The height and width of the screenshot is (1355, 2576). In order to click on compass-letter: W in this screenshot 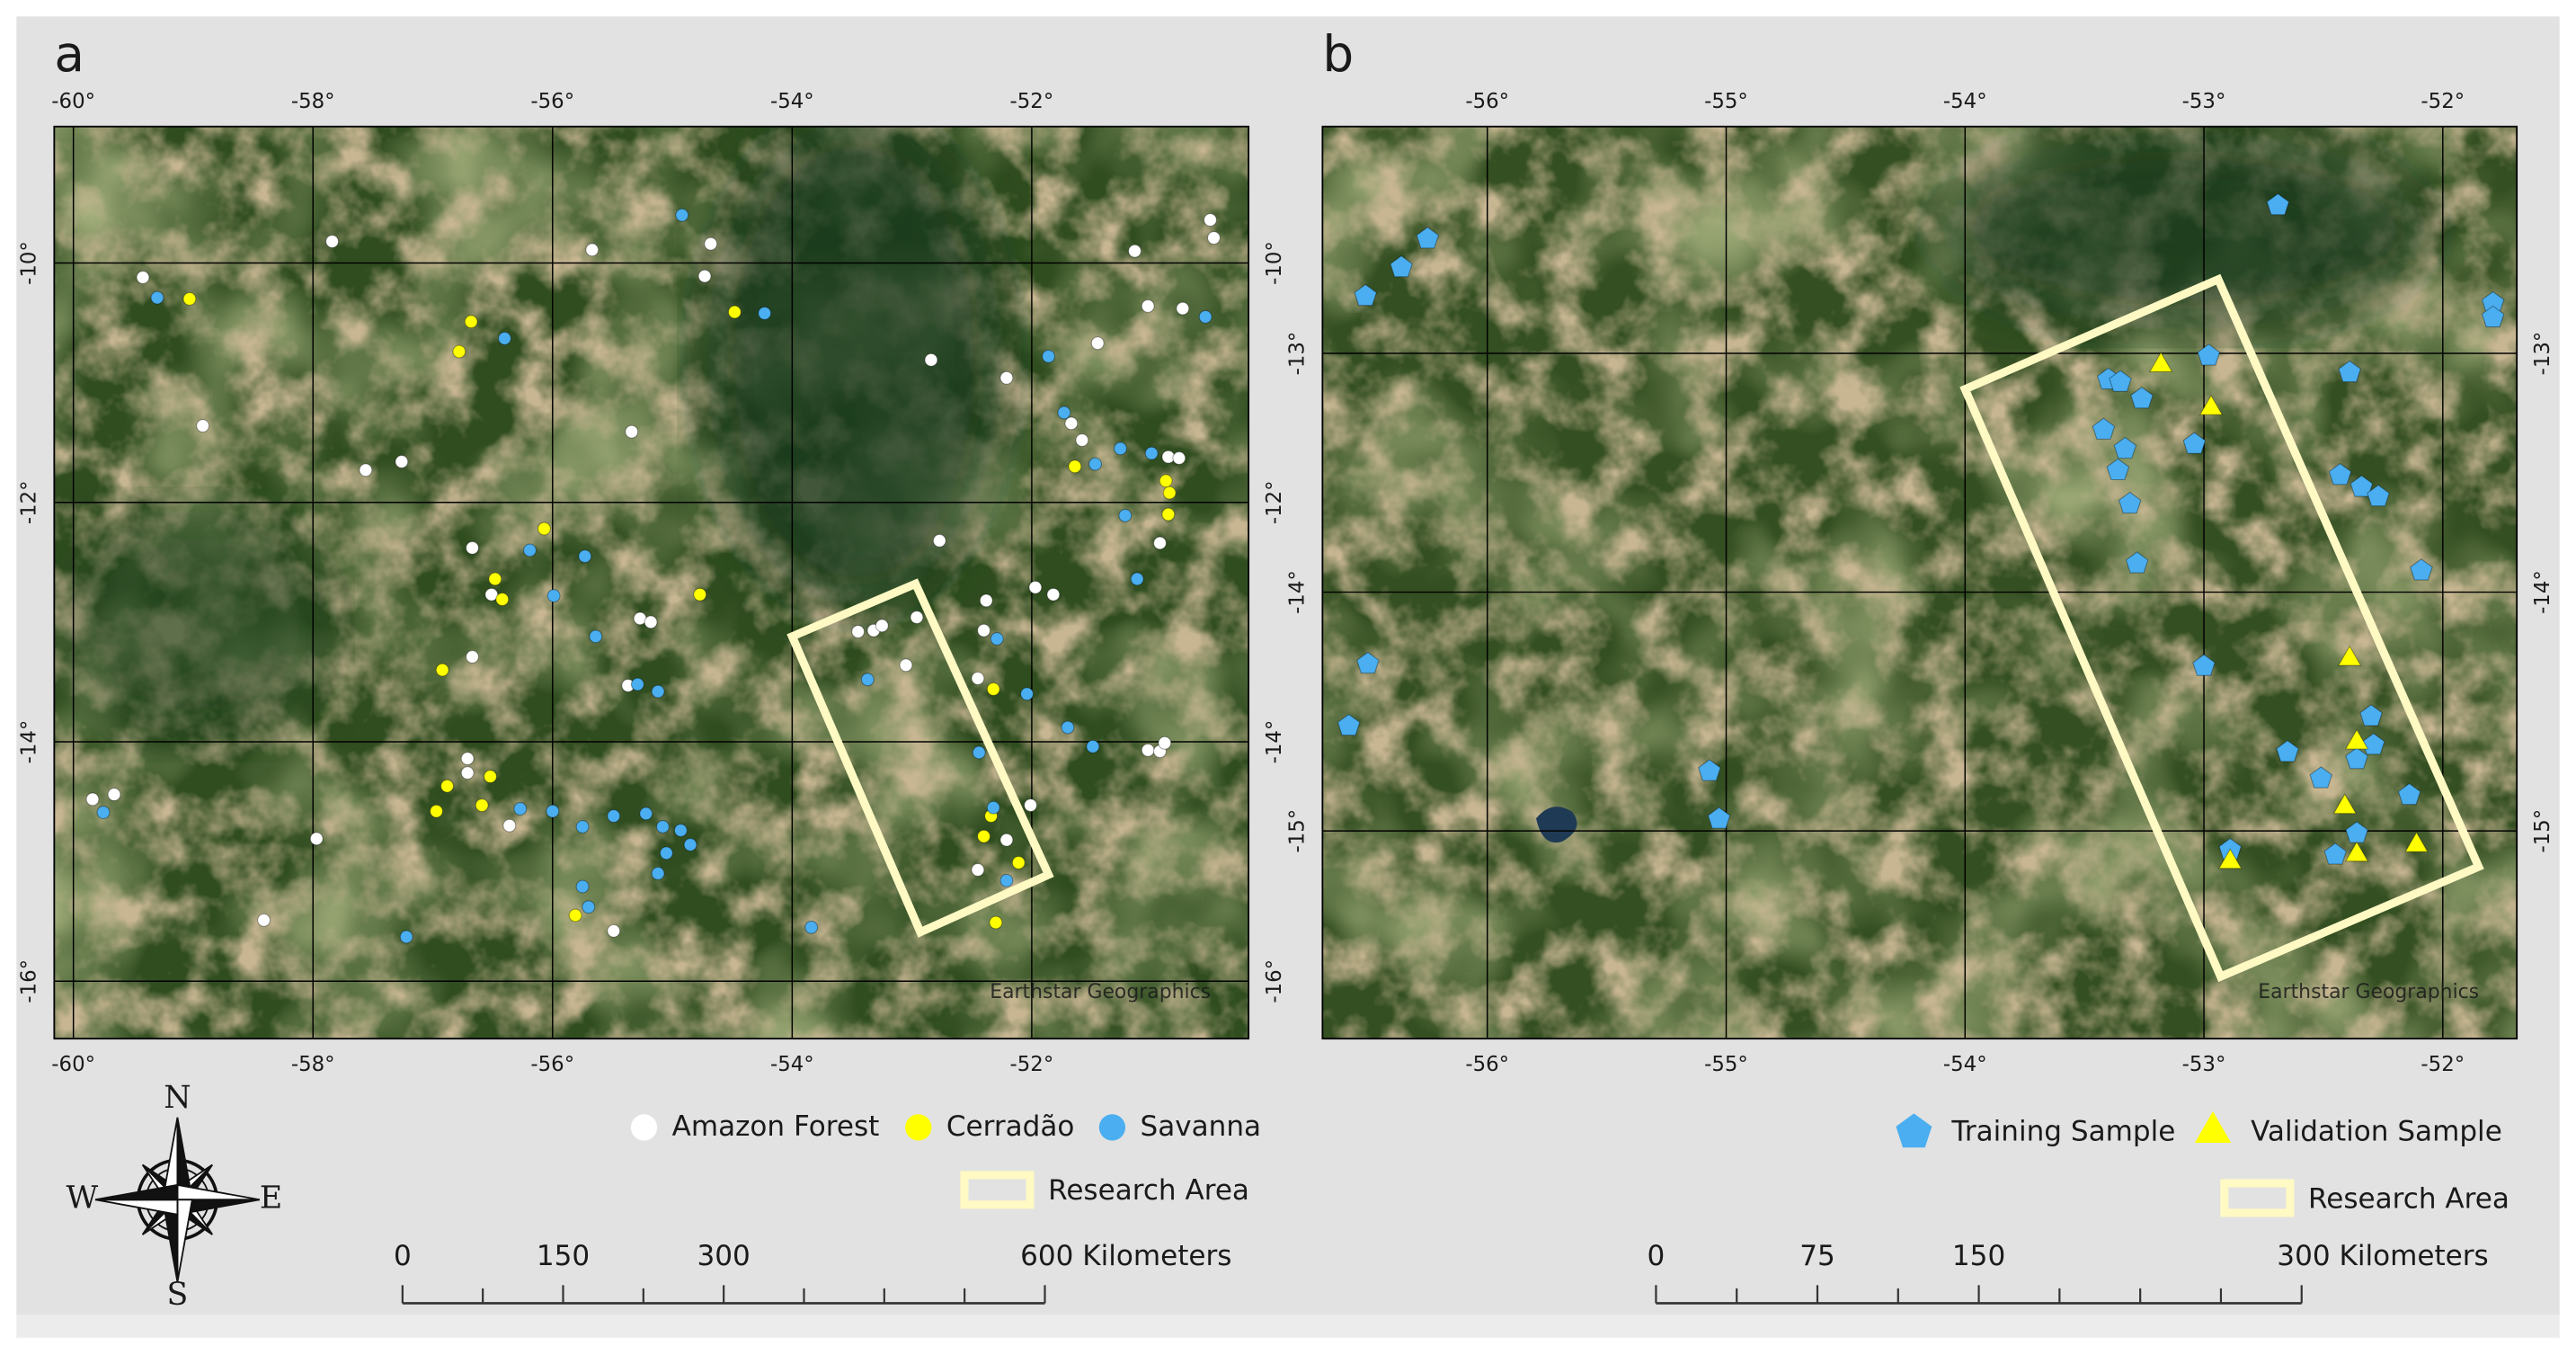, I will do `click(83, 1198)`.